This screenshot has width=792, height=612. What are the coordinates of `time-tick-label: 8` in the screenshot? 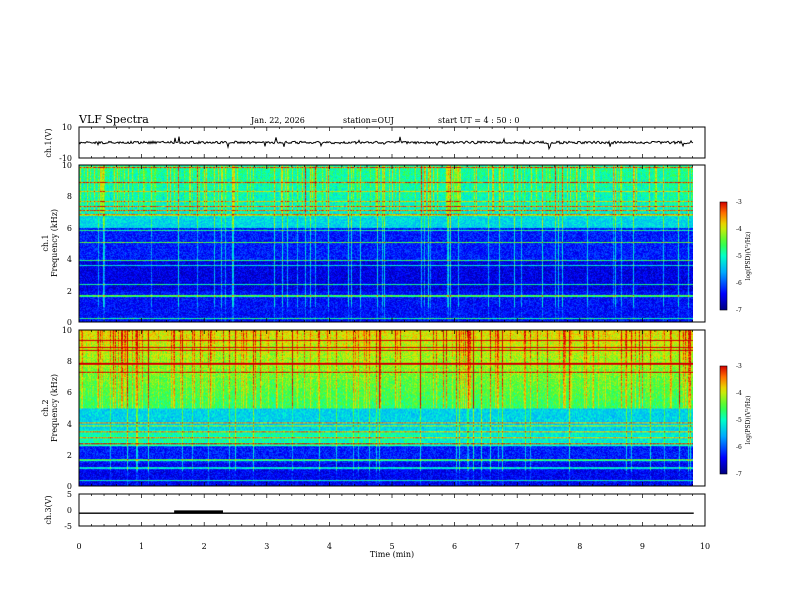 It's located at (579, 546).